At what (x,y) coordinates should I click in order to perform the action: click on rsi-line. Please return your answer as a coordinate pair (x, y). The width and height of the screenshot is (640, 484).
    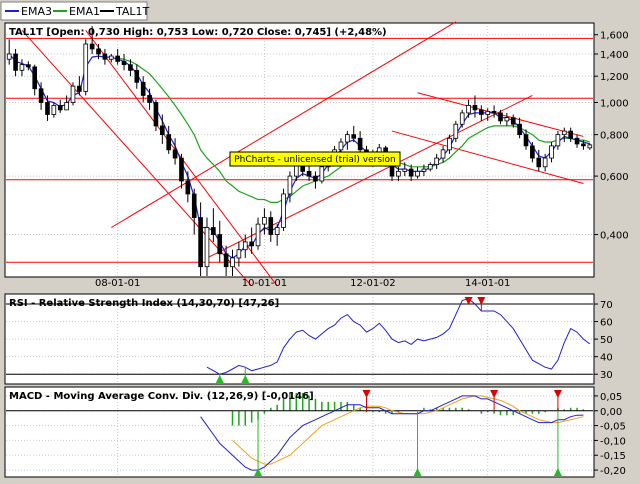
    Looking at the image, I should click on (398, 336).